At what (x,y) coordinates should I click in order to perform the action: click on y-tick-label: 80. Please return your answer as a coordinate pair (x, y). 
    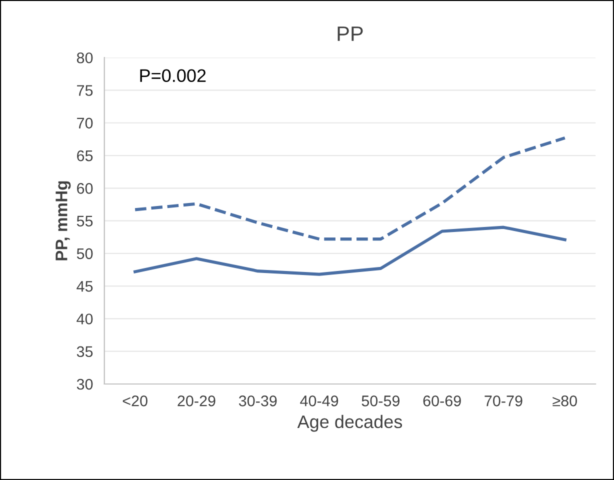
    Looking at the image, I should click on (84, 58).